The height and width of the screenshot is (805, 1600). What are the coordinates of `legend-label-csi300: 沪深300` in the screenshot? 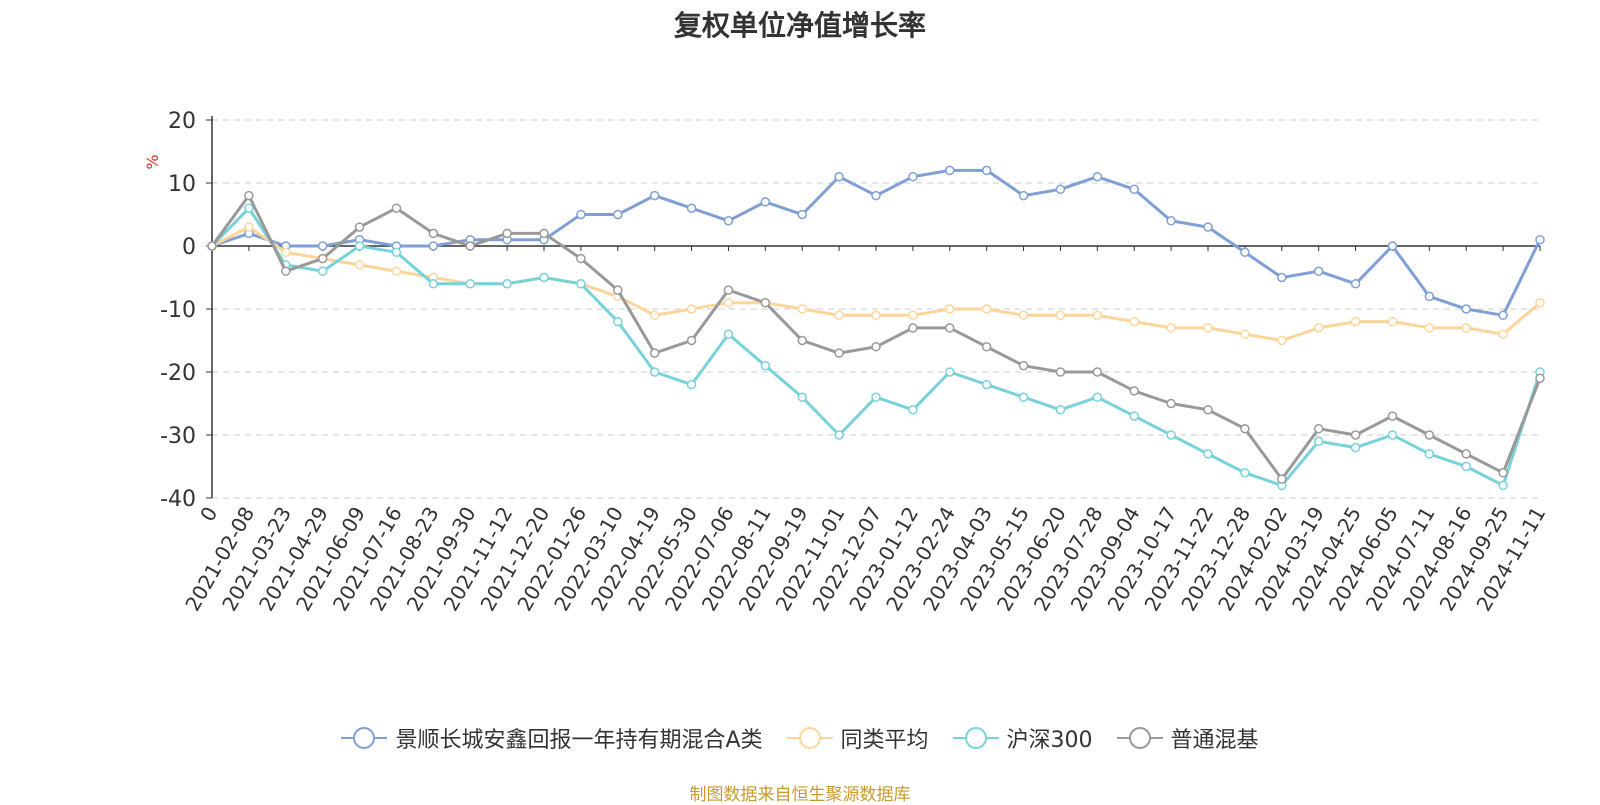 It's located at (1049, 740).